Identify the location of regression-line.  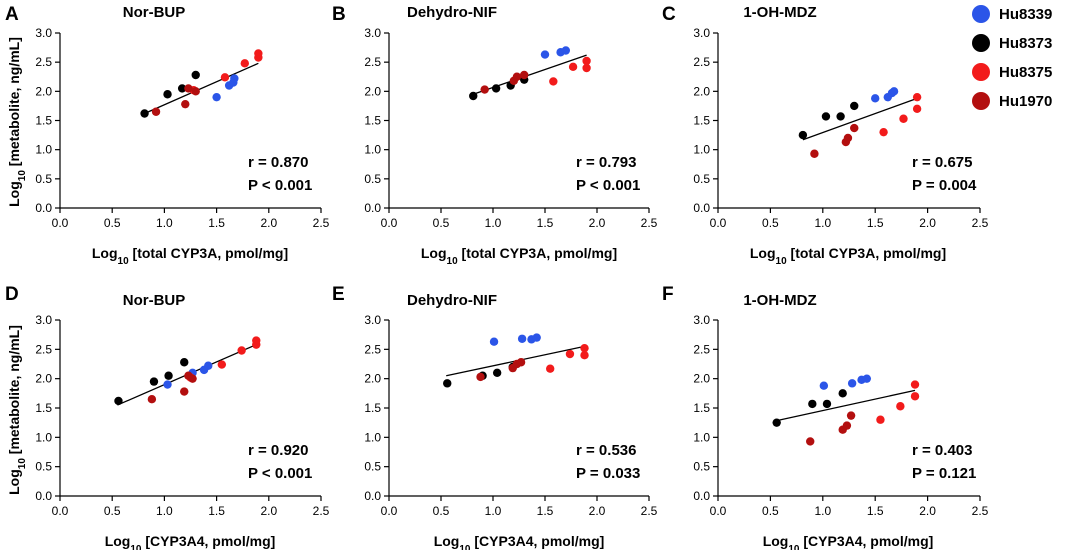
(530, 74).